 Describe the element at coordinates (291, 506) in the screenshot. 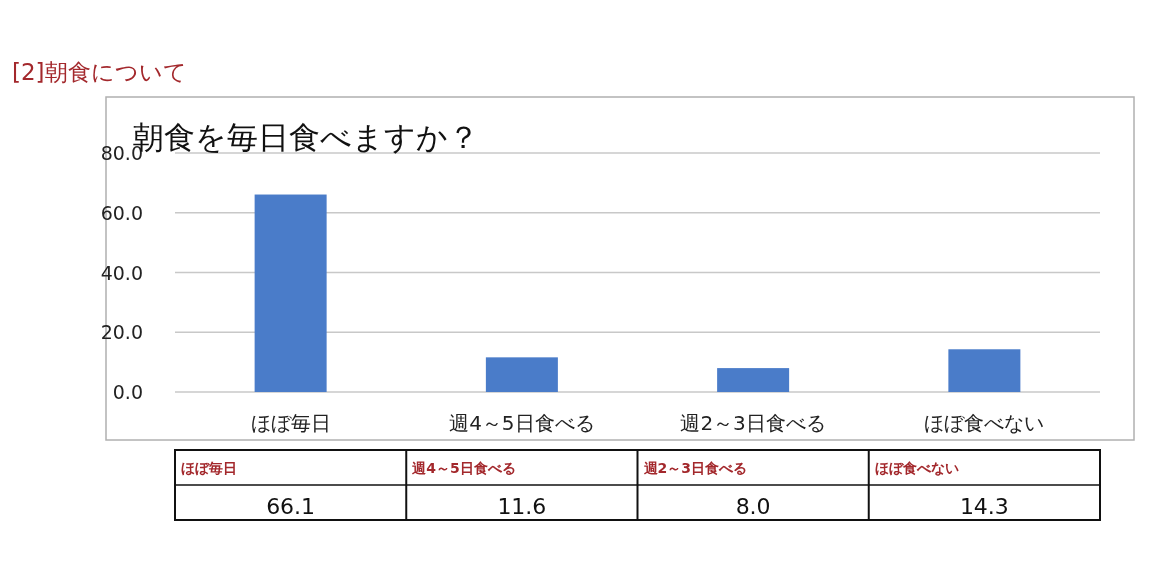

I see `data-label: 66.1` at that location.